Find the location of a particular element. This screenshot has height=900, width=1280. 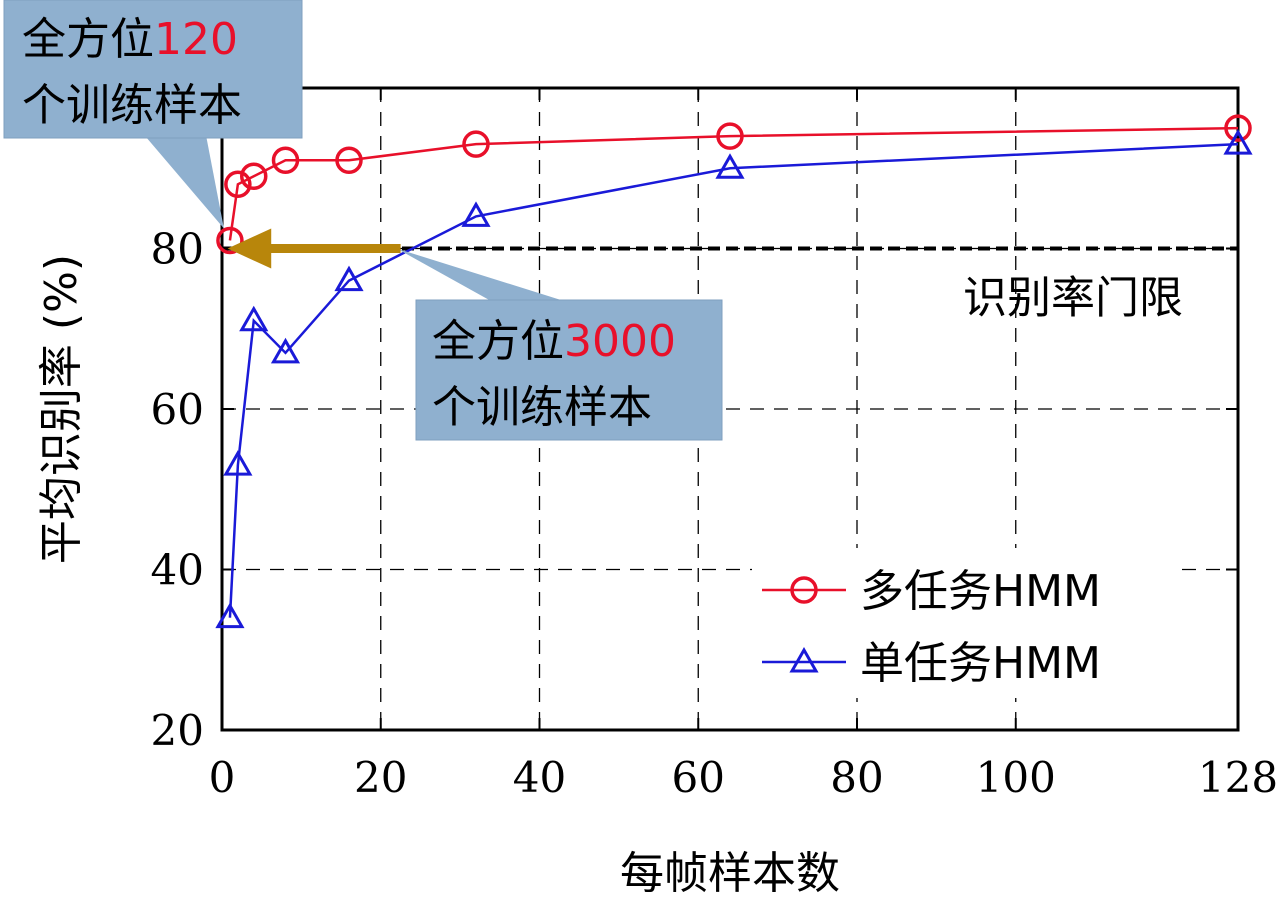

callout-highlight: 120 is located at coordinates (196, 39).